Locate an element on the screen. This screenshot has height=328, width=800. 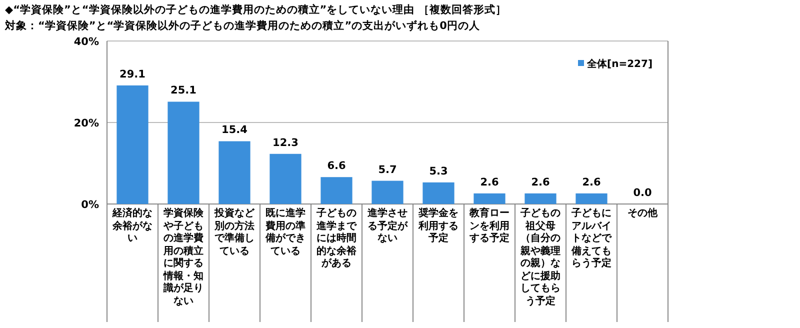
legend-label: 全体[n=227] is located at coordinates (619, 64).